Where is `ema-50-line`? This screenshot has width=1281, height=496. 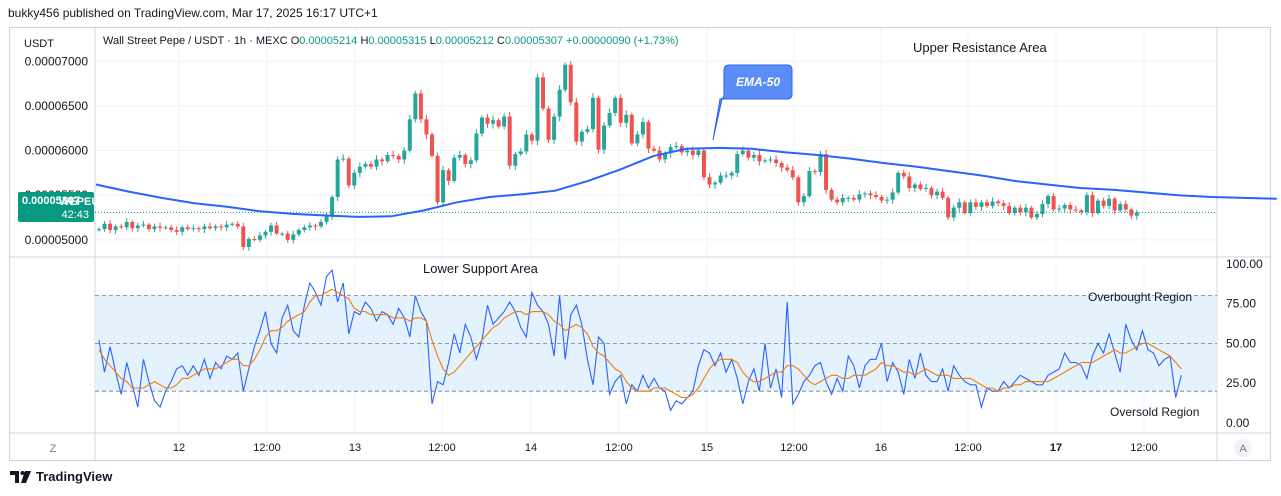 ema-50-line is located at coordinates (686, 182).